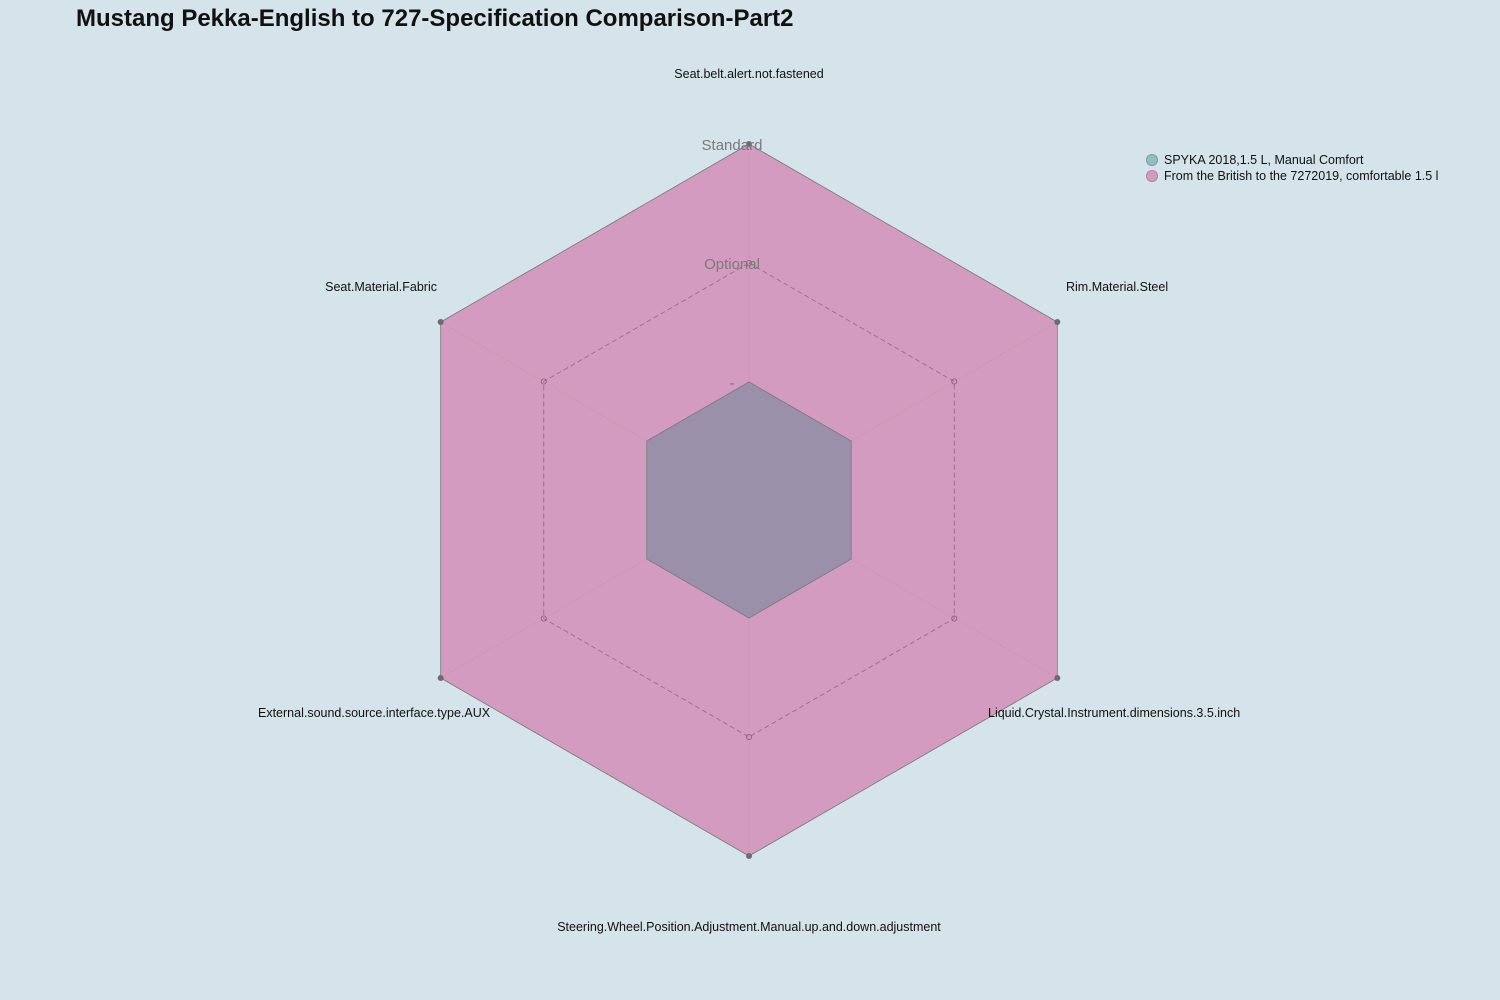 This screenshot has height=1000, width=1500. What do you see at coordinates (732, 264) in the screenshot?
I see `level-label-2: Optional` at bounding box center [732, 264].